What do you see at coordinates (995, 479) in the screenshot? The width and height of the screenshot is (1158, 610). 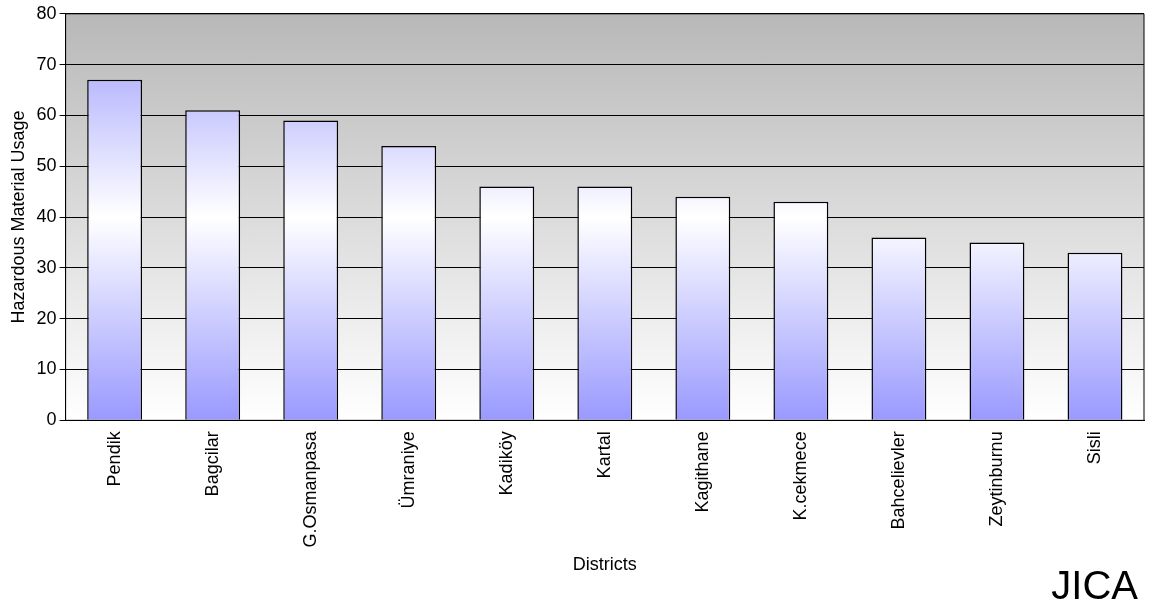 I see `x-tick-label: Zeytinburnu` at bounding box center [995, 479].